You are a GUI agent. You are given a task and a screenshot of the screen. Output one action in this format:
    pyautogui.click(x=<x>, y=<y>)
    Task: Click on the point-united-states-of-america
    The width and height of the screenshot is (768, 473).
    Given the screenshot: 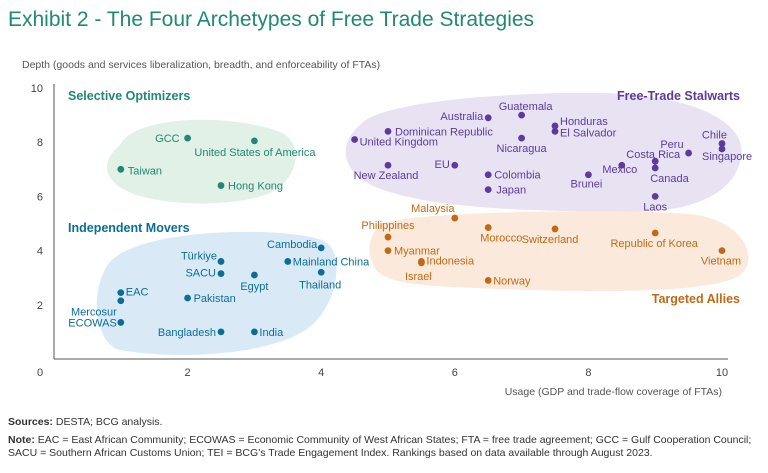 What is the action you would take?
    pyautogui.click(x=254, y=141)
    